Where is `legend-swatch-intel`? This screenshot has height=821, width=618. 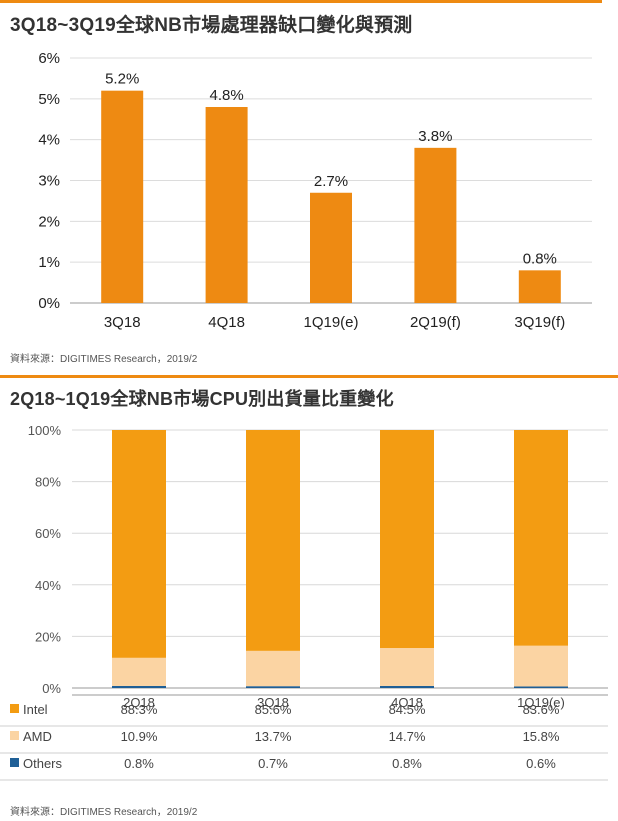 legend-swatch-intel is located at coordinates (14, 708).